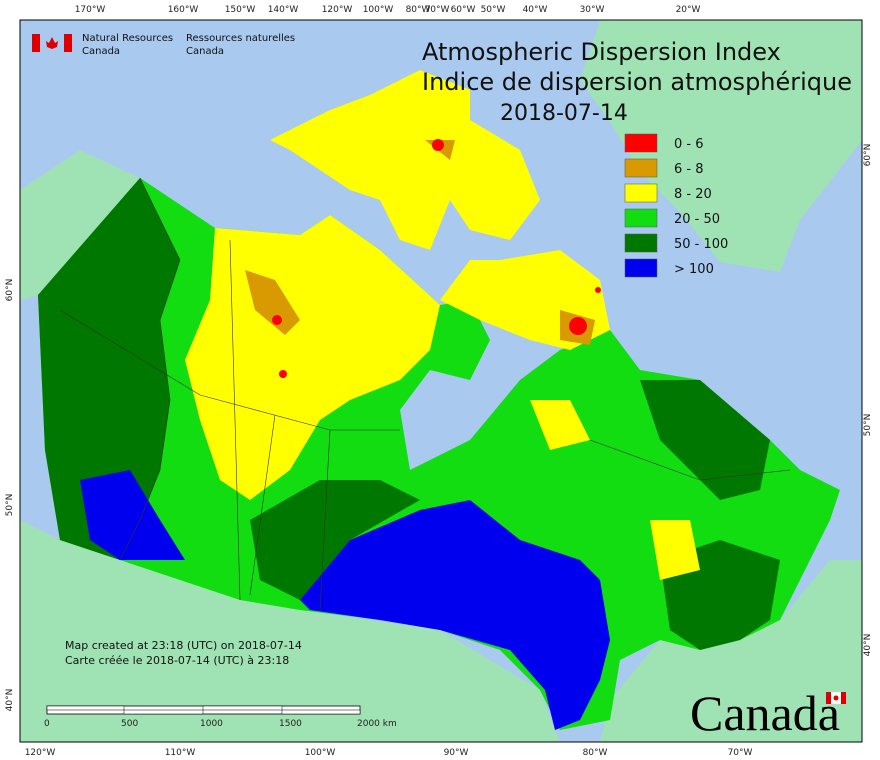 The image size is (880, 760). What do you see at coordinates (129, 724) in the screenshot?
I see `scale-label: 500` at bounding box center [129, 724].